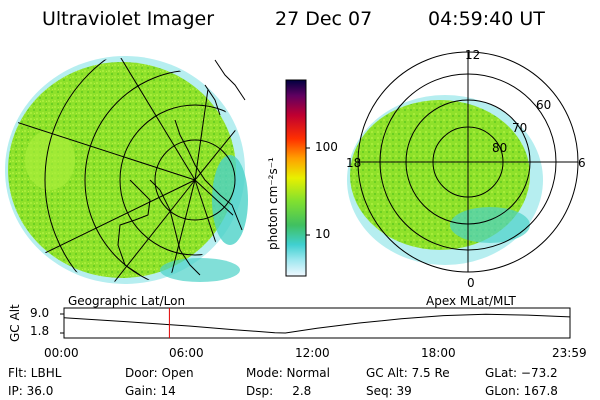 The width and height of the screenshot is (600, 400). I want to click on mlat-label-70: 70, so click(520, 128).